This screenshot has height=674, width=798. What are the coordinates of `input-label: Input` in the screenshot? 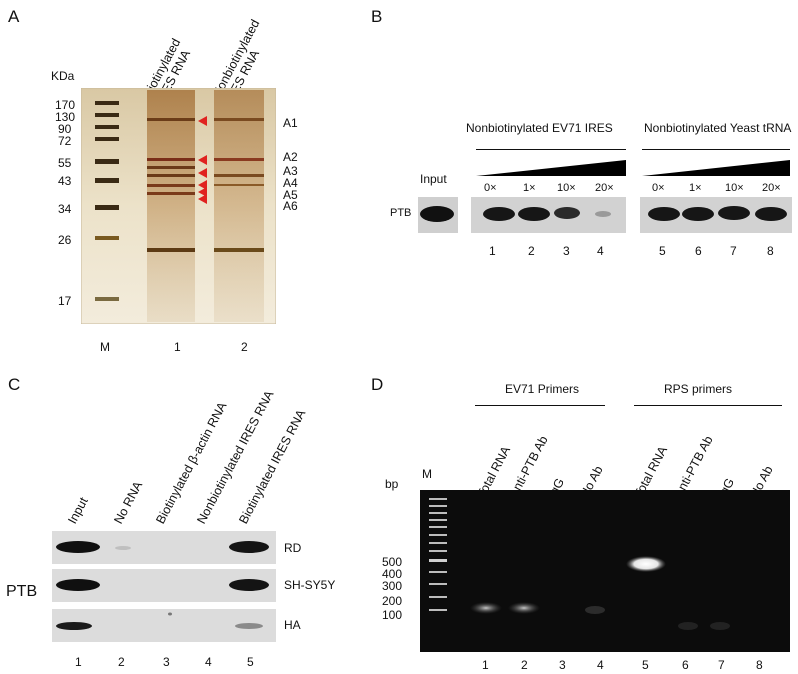 It's located at (433, 179).